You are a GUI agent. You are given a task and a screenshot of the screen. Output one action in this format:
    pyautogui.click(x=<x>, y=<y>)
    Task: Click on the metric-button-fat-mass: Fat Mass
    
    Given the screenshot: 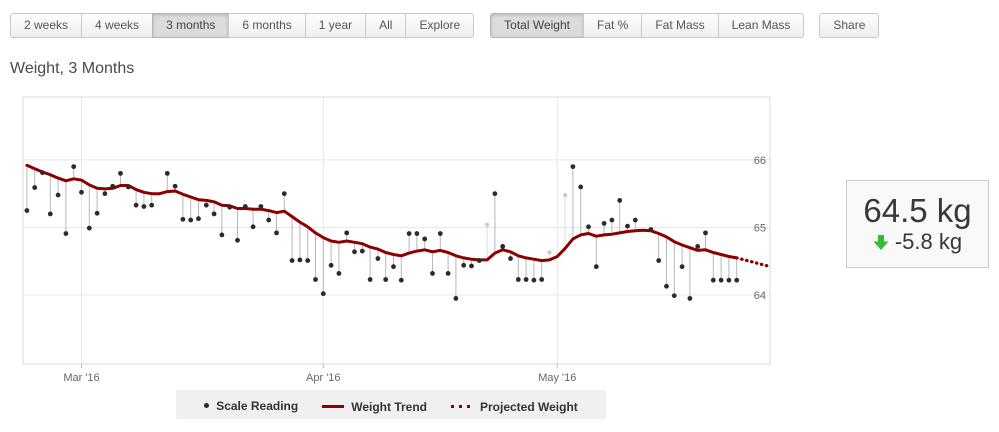 What is the action you would take?
    pyautogui.click(x=680, y=25)
    